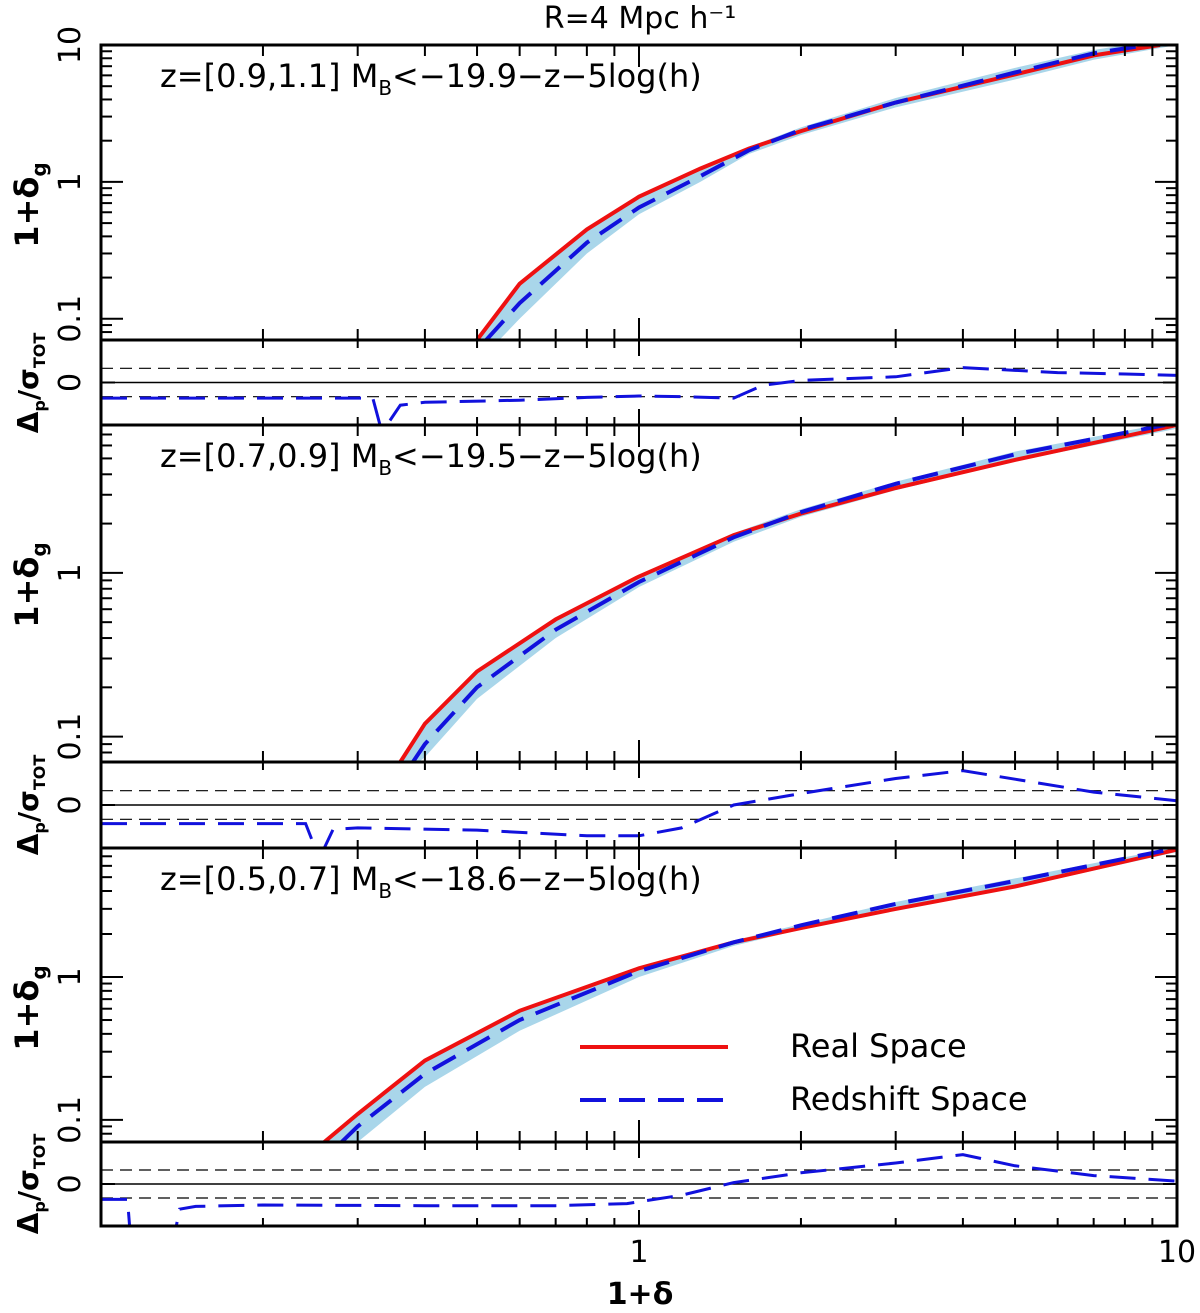  What do you see at coordinates (878, 1046) in the screenshot?
I see `legend-real-label: Real Space` at bounding box center [878, 1046].